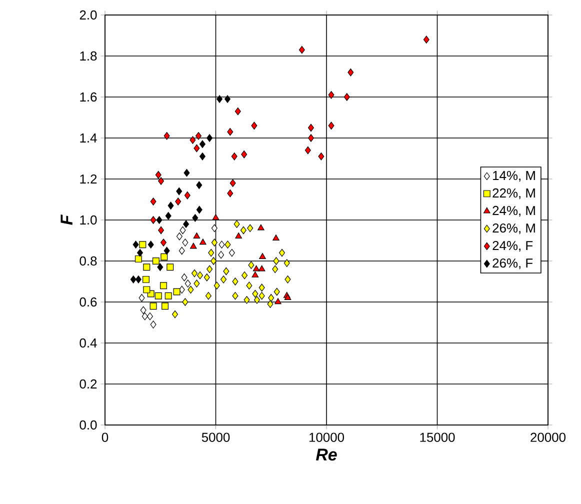  I want to click on legend-label: 24%, F, so click(512, 246).